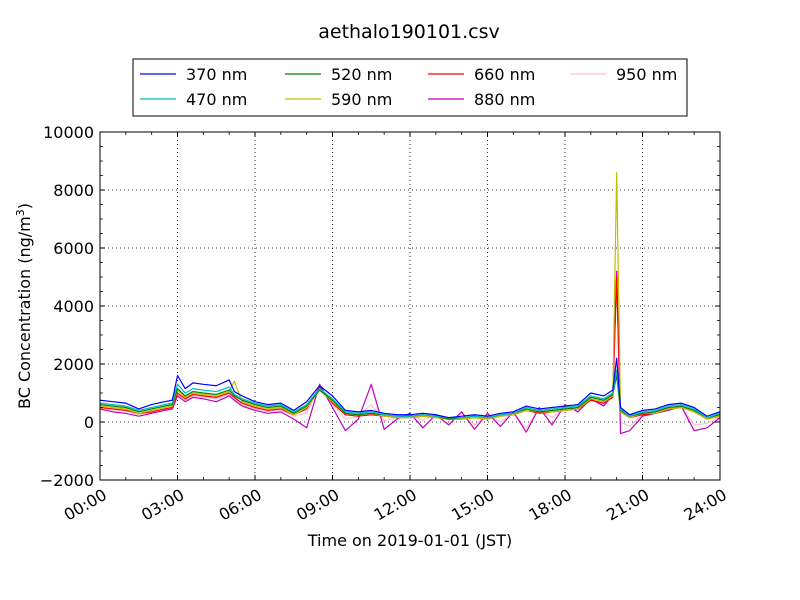  What do you see at coordinates (67, 480) in the screenshot?
I see `y-tick-label: −2000` at bounding box center [67, 480].